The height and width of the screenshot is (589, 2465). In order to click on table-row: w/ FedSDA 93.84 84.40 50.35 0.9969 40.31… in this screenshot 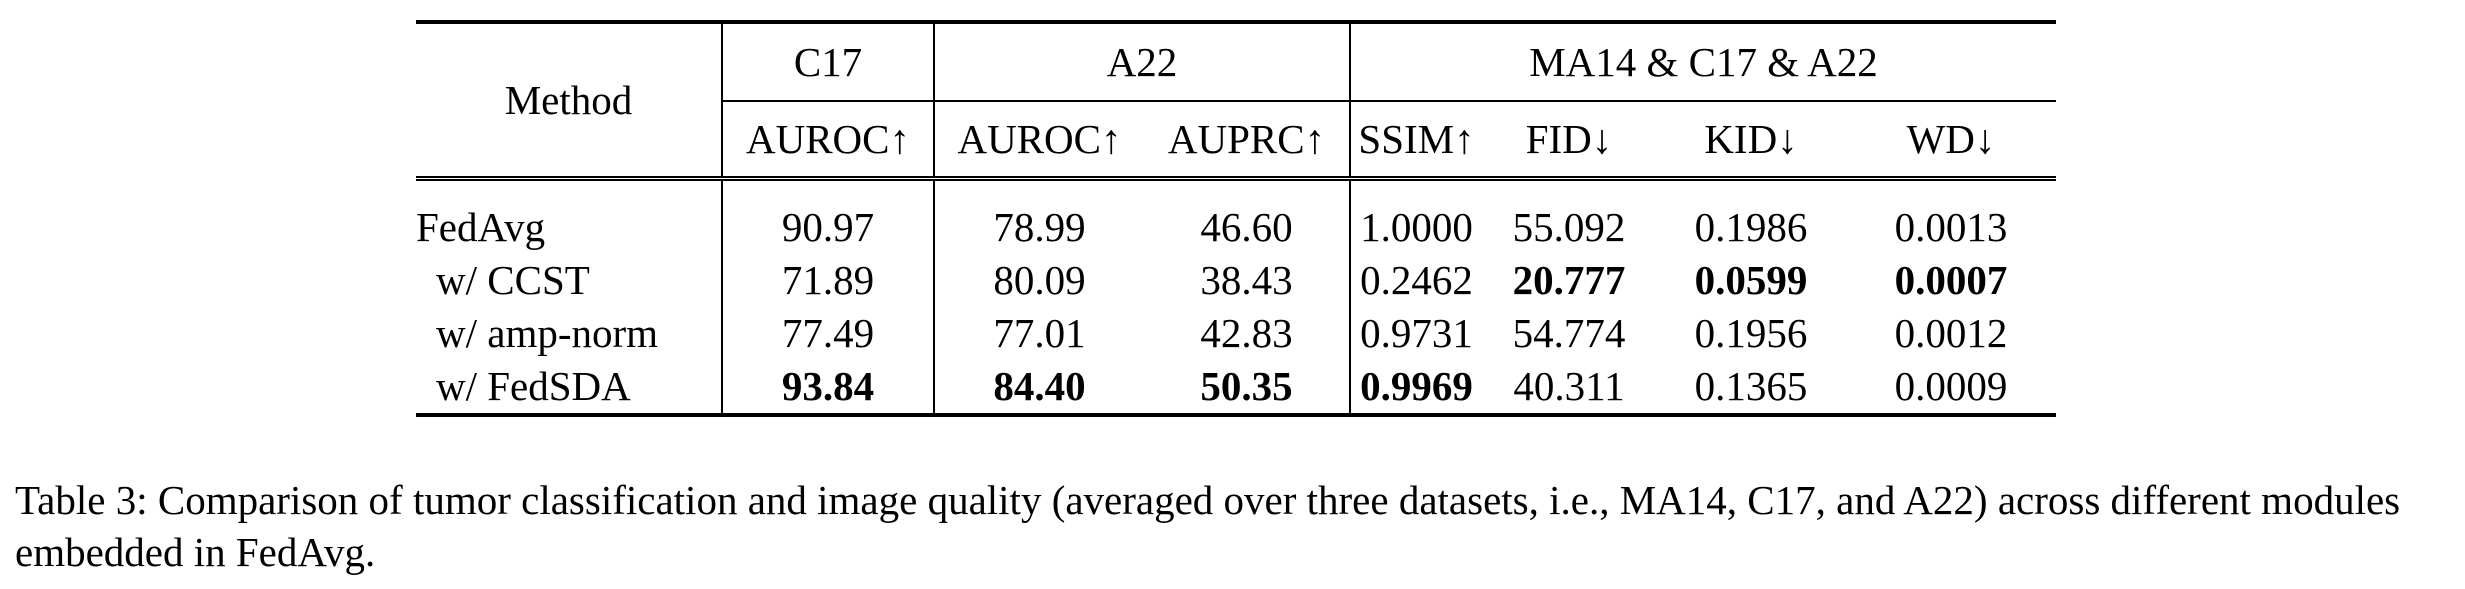, I will do `click(1236, 388)`.